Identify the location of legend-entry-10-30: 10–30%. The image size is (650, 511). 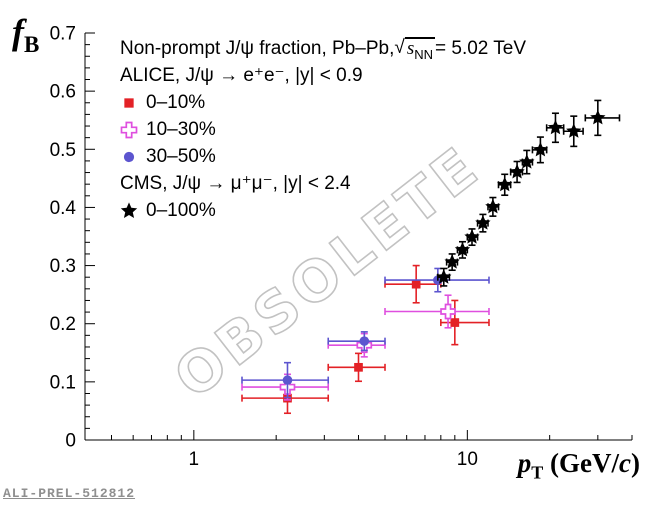
(323, 129).